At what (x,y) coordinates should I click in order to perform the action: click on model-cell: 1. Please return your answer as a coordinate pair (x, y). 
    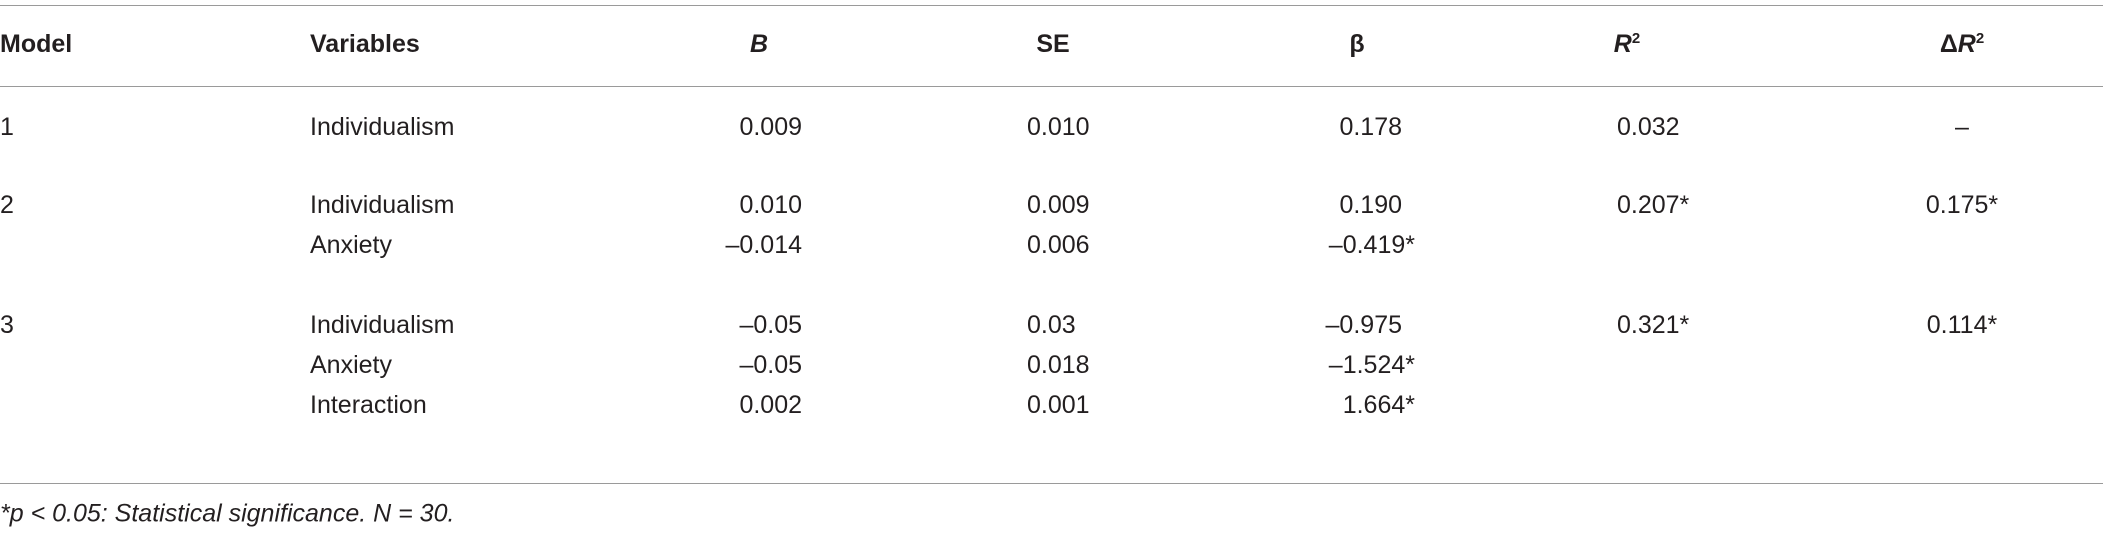
    Looking at the image, I should click on (7, 127).